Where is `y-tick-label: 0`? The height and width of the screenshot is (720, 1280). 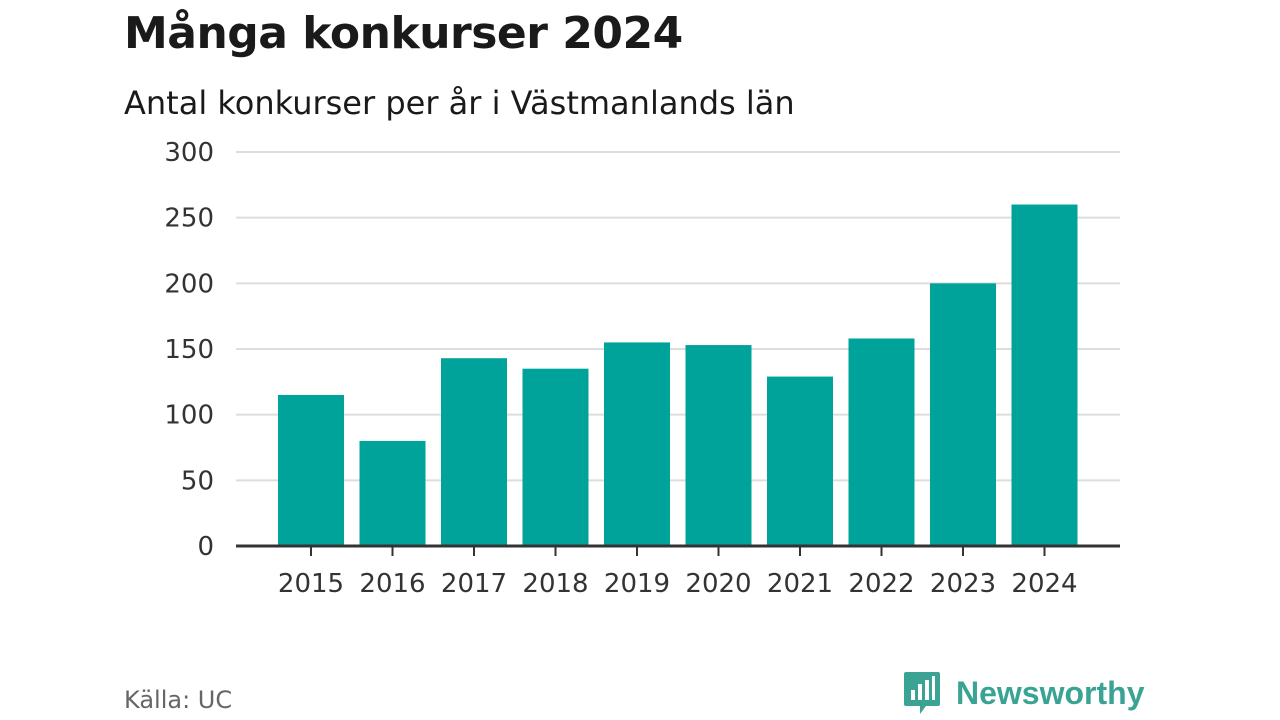
y-tick-label: 0 is located at coordinates (205, 547).